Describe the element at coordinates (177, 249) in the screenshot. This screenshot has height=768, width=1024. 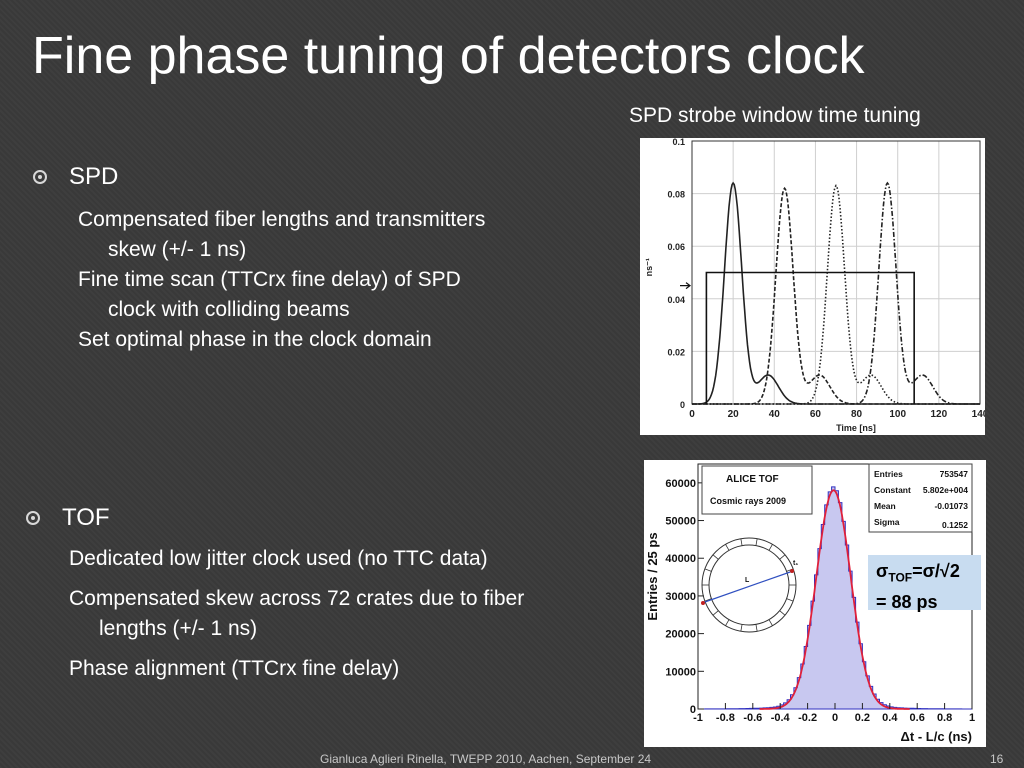
I see `list-item-line: skew (+/- 1 ns)` at that location.